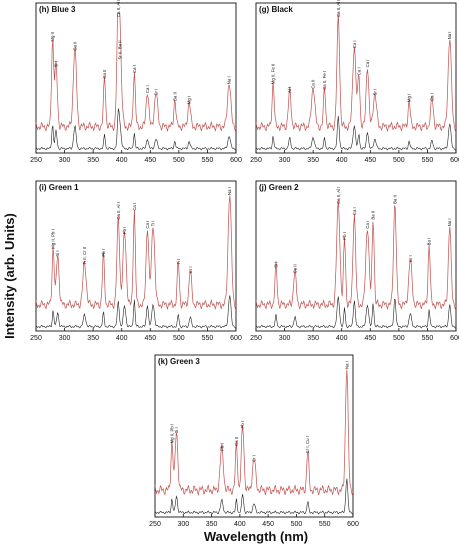 This screenshot has height=550, width=459. Describe the element at coordinates (294, 268) in the screenshot. I see `peak-label: Ca II` at that location.